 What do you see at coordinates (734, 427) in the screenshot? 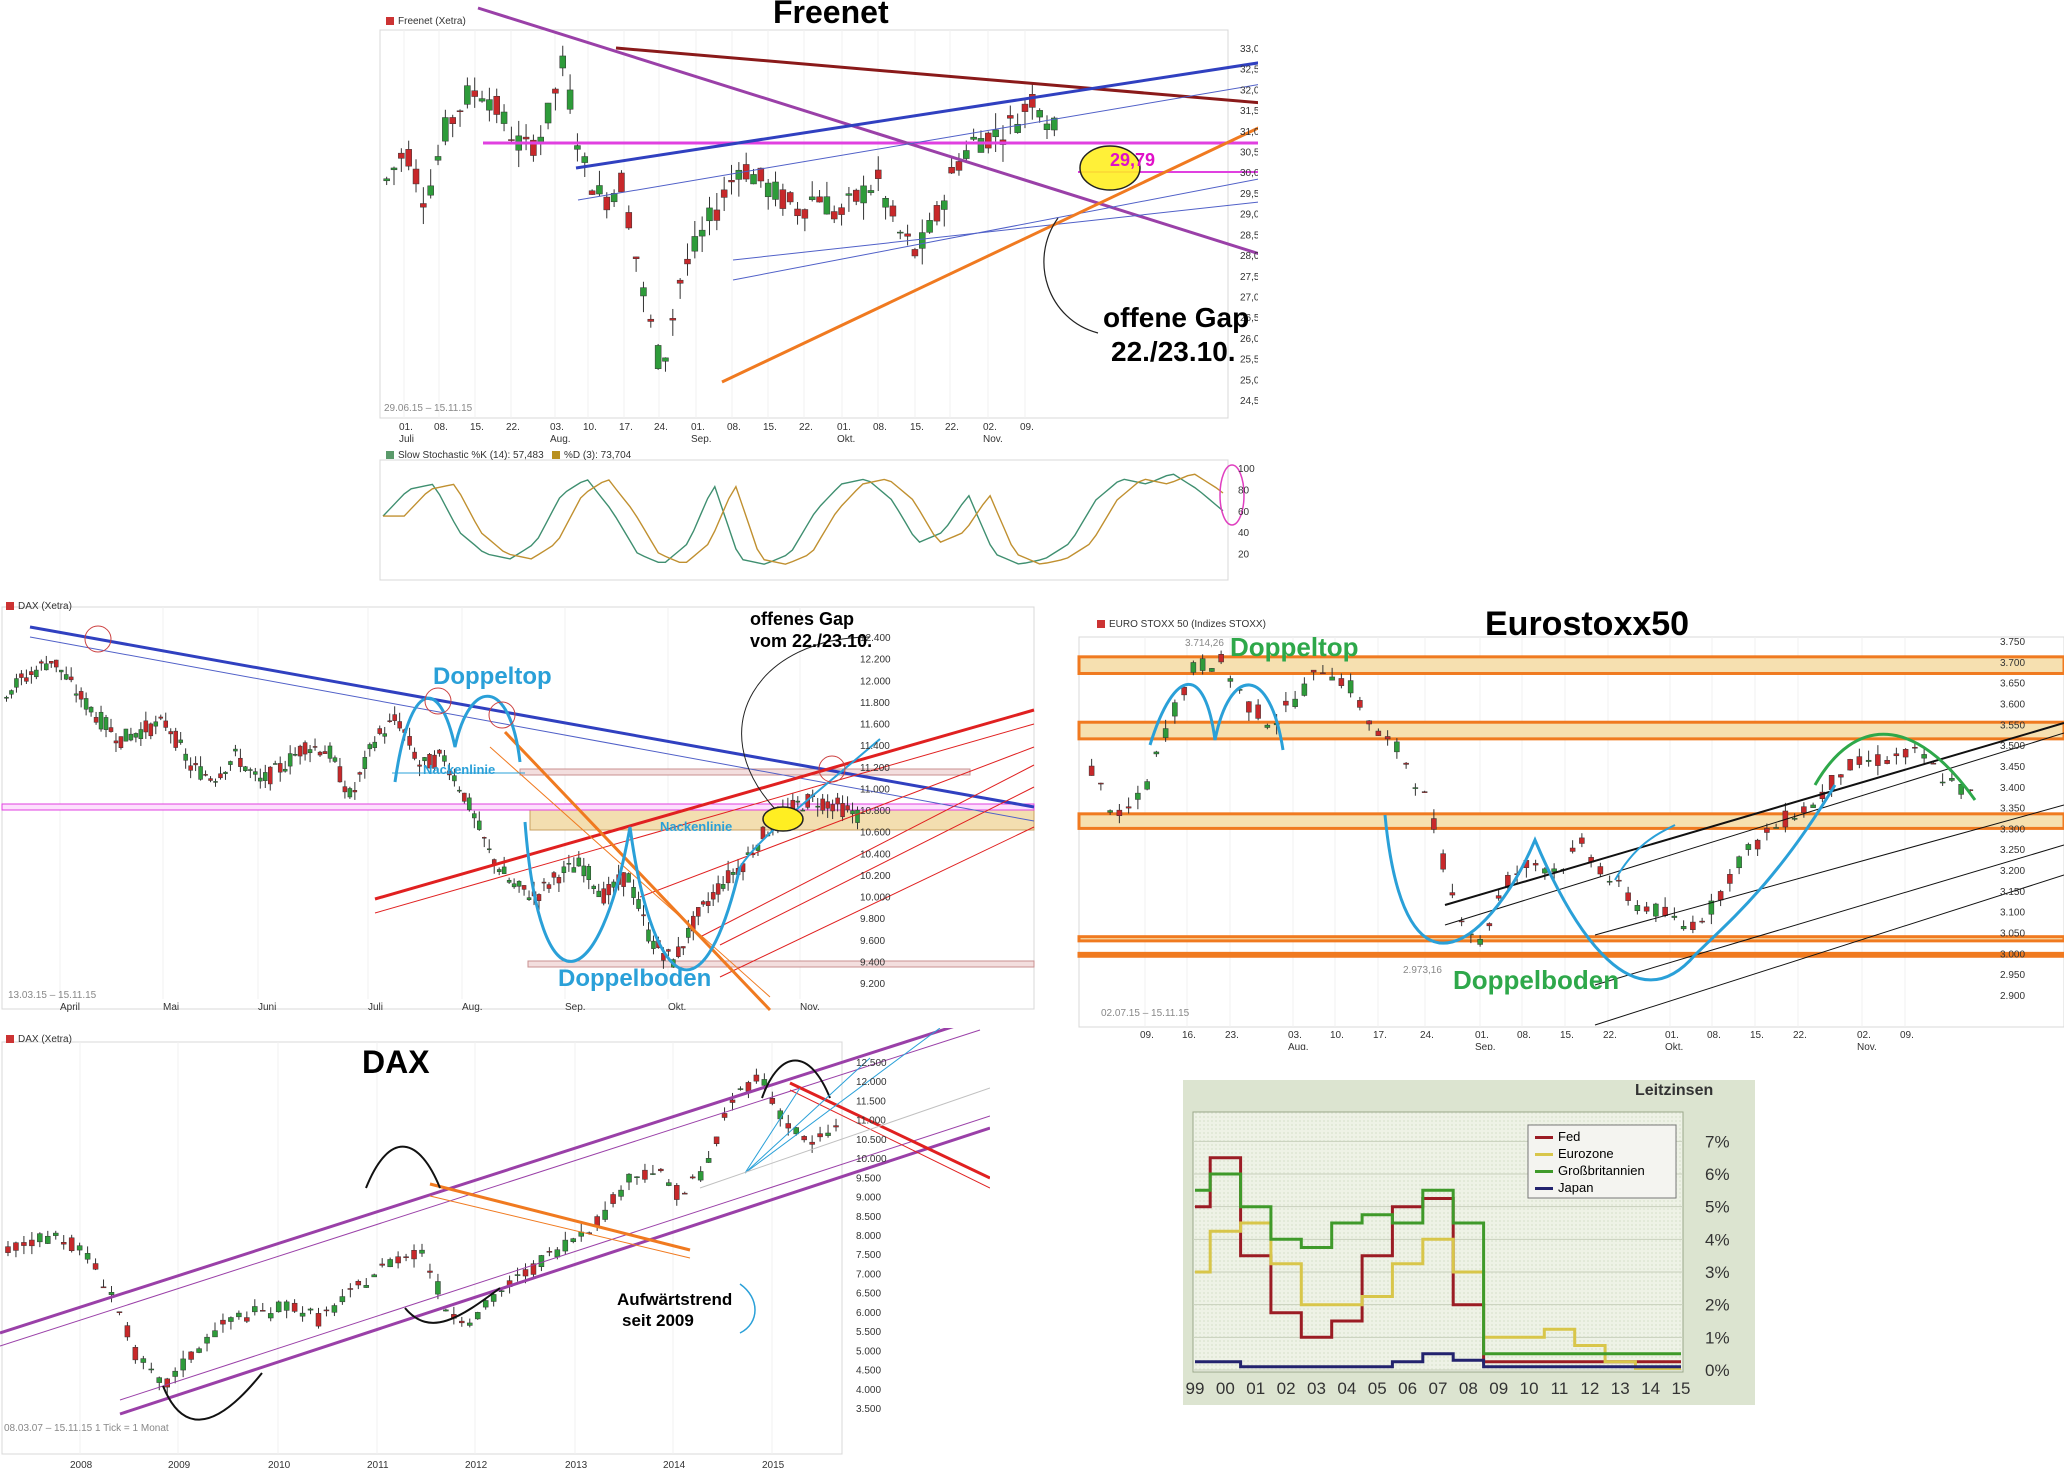
I see `freenet-x-tick: 08.` at bounding box center [734, 427].